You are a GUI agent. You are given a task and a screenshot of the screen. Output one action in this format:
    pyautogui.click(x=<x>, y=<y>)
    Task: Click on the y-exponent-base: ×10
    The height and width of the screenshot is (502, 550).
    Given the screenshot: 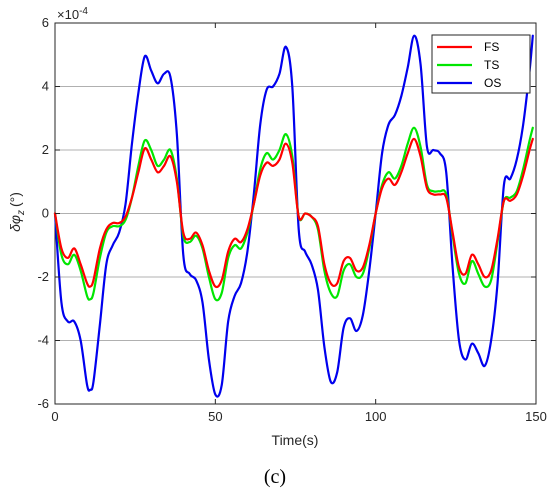 What is the action you would take?
    pyautogui.click(x=68, y=14)
    